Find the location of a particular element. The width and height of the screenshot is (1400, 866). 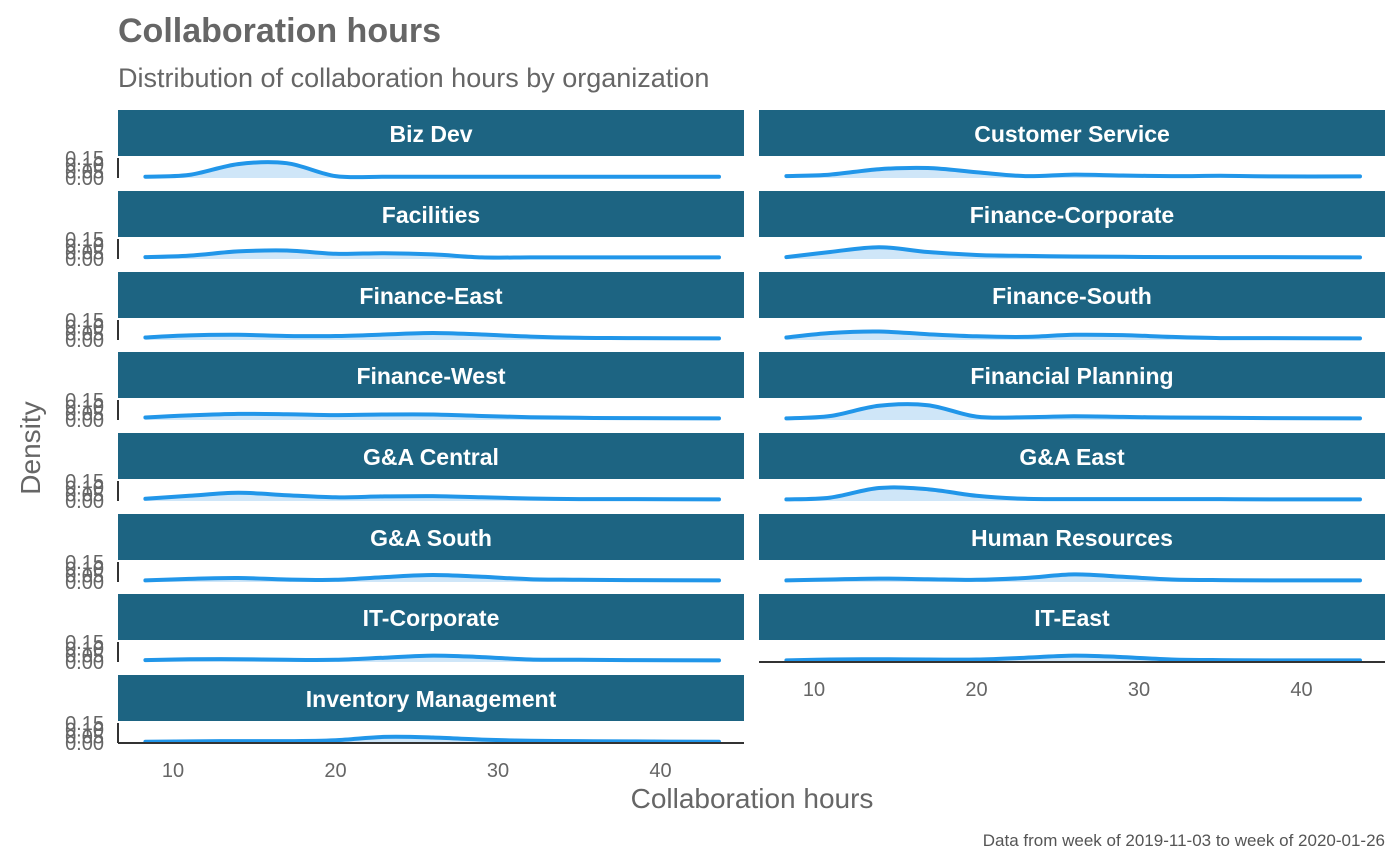

facet-panel-ganda-east: G&A East is located at coordinates (1072, 467).